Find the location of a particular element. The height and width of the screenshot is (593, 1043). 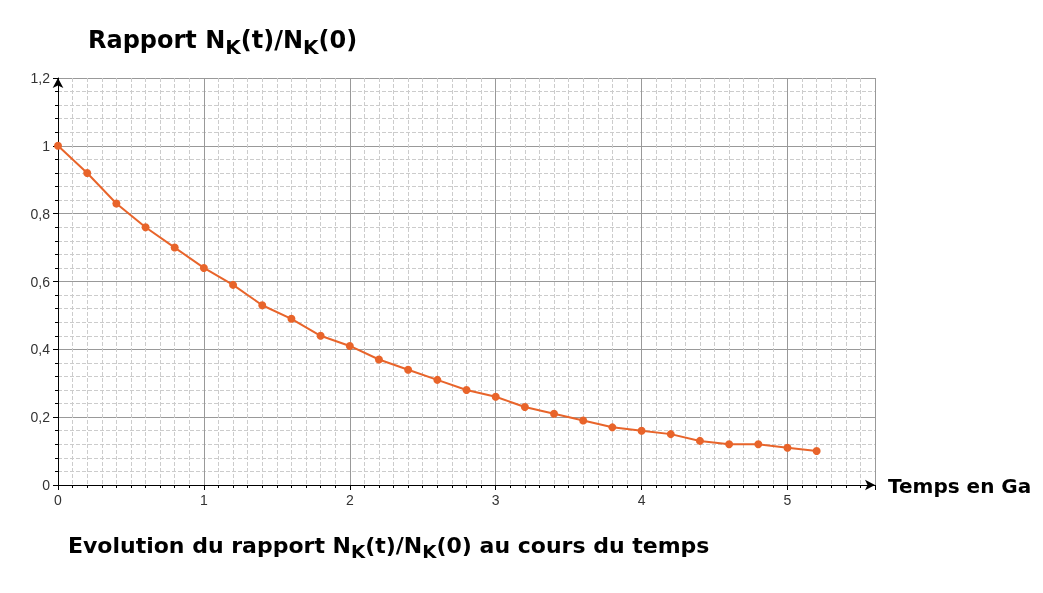

x-tick-label: 2 is located at coordinates (349, 500).